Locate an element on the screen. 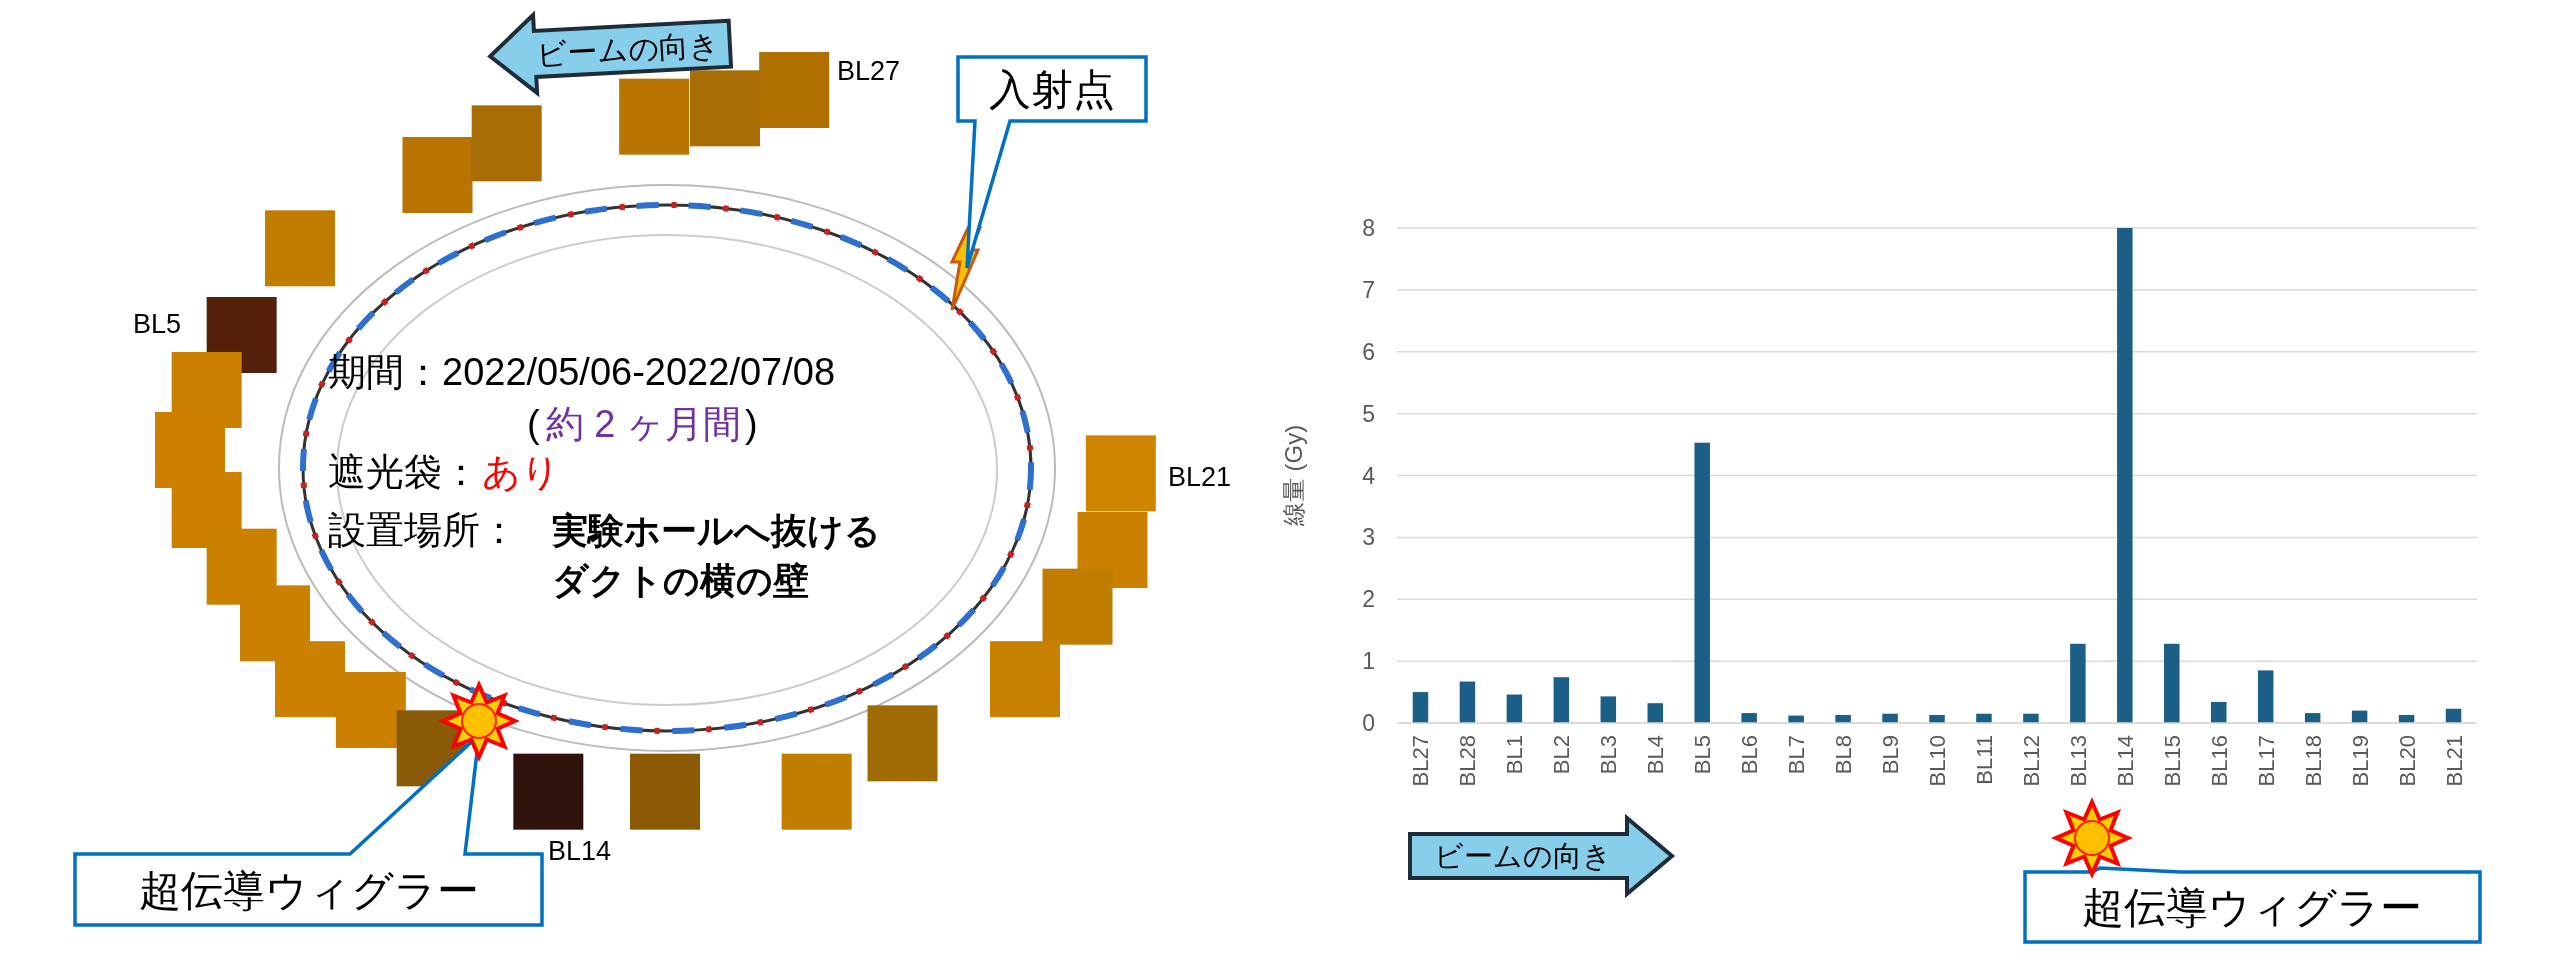  x-tick-label: BL12 is located at coordinates (2031, 761).